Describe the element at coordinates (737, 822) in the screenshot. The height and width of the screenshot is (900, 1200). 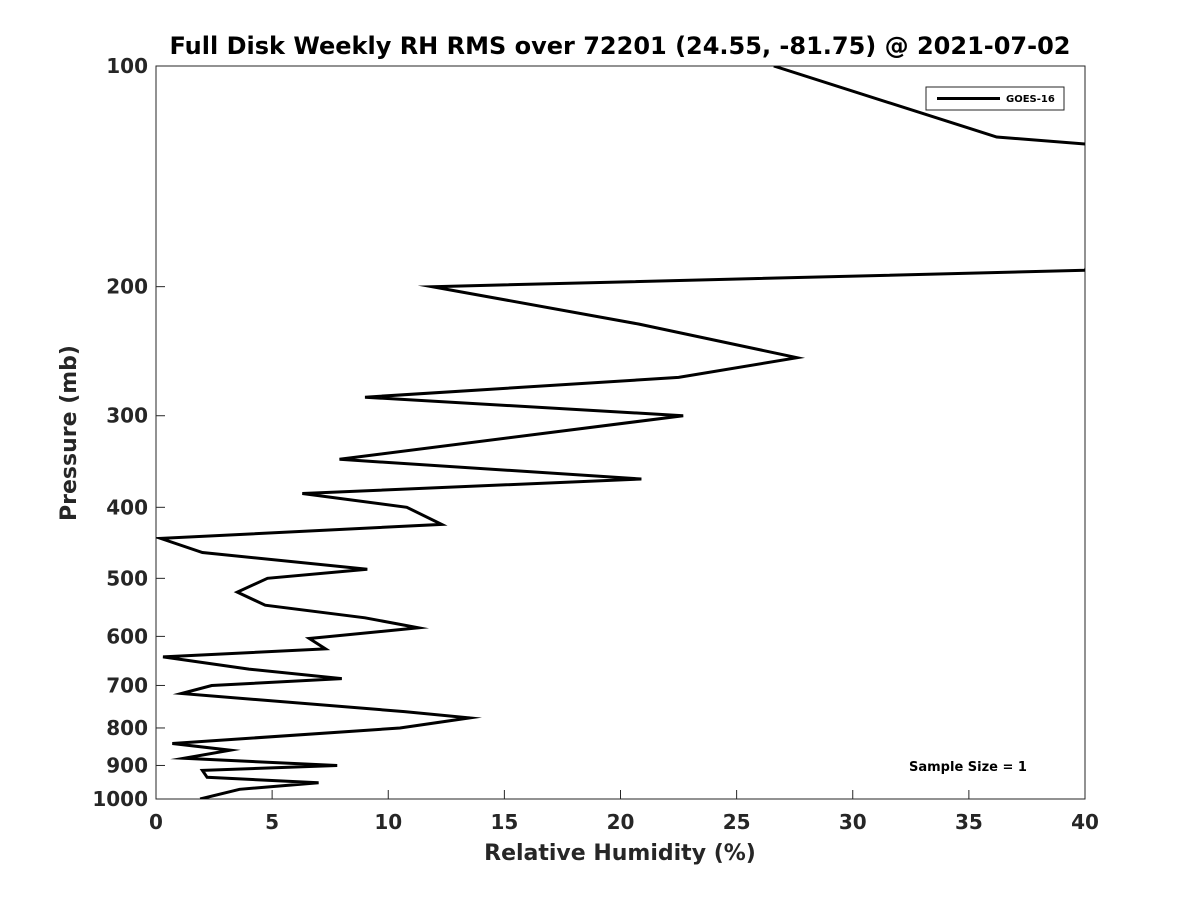
I see `x-tick-label: 25` at that location.